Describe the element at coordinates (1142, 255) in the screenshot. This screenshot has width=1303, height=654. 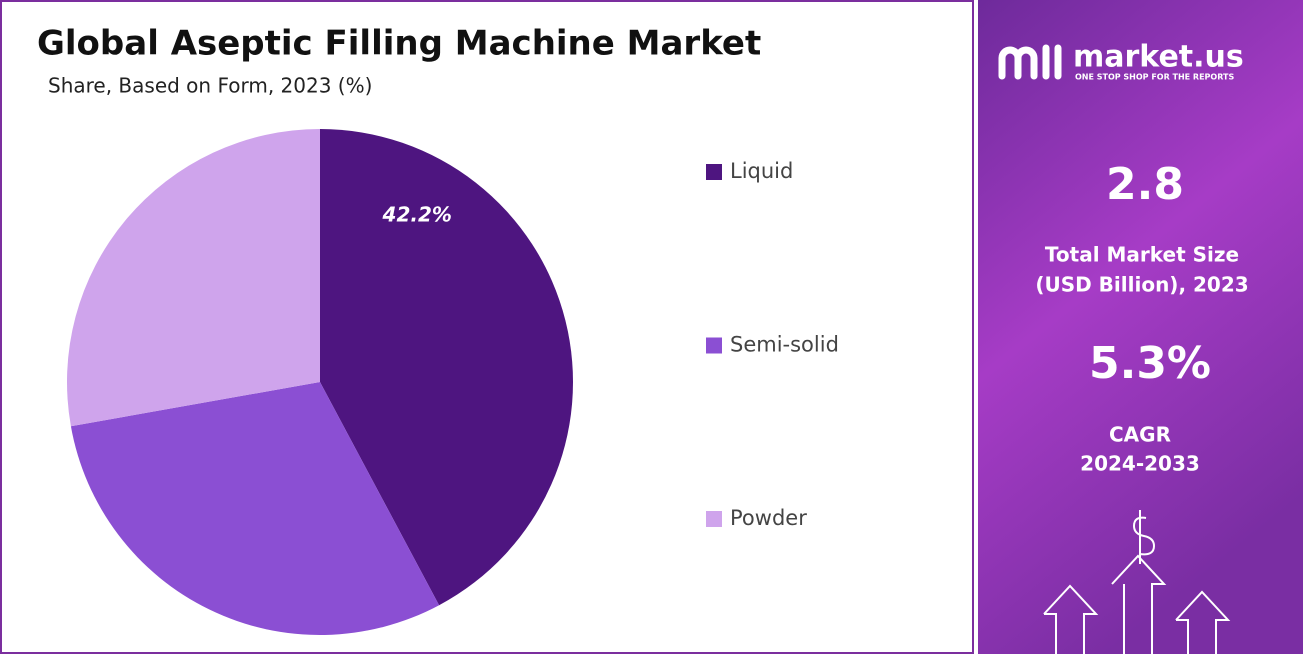
I see `market-size-label: Total Market Size` at that location.